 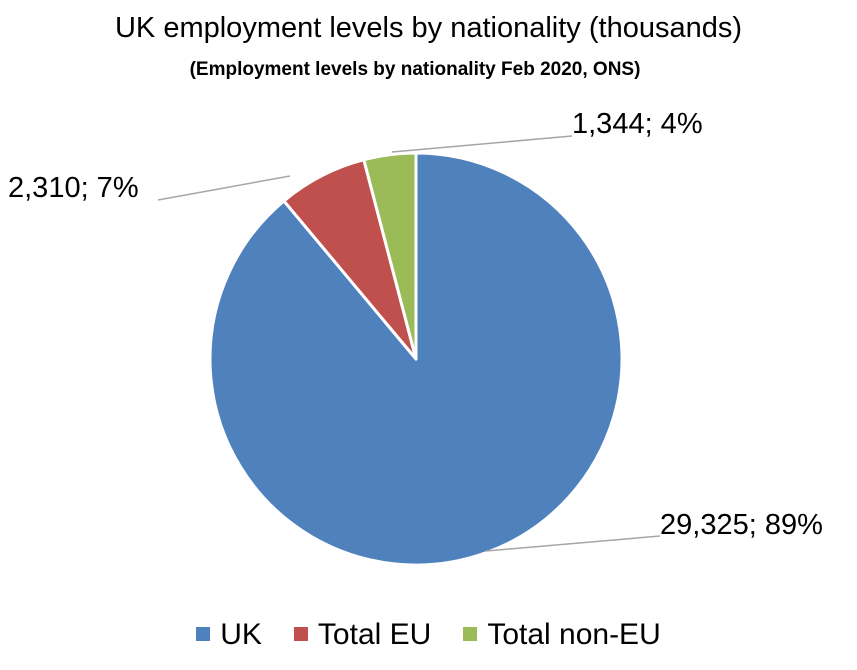 I want to click on legend-item-total-eu: Total EU, so click(x=362, y=635).